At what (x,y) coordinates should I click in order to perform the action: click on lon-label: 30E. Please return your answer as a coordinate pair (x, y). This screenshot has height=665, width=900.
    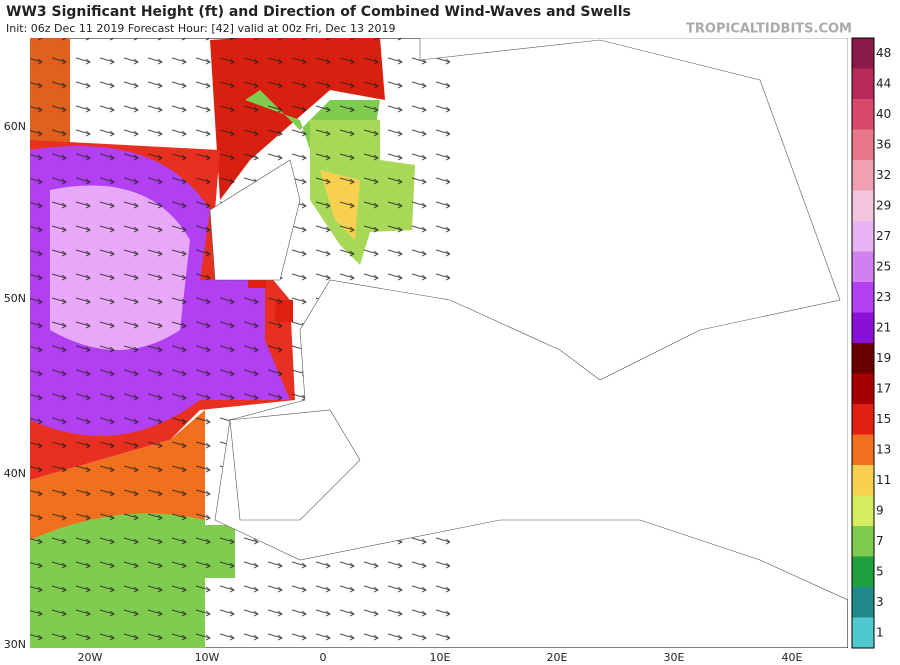
    Looking at the image, I should click on (674, 657).